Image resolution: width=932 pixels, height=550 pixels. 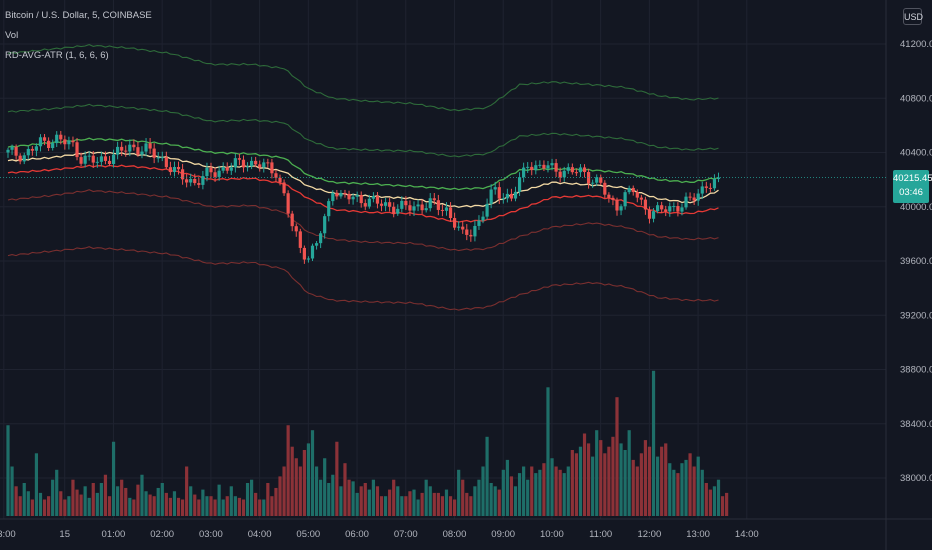 I want to click on y-tick-label: 40800.00, so click(x=916, y=98).